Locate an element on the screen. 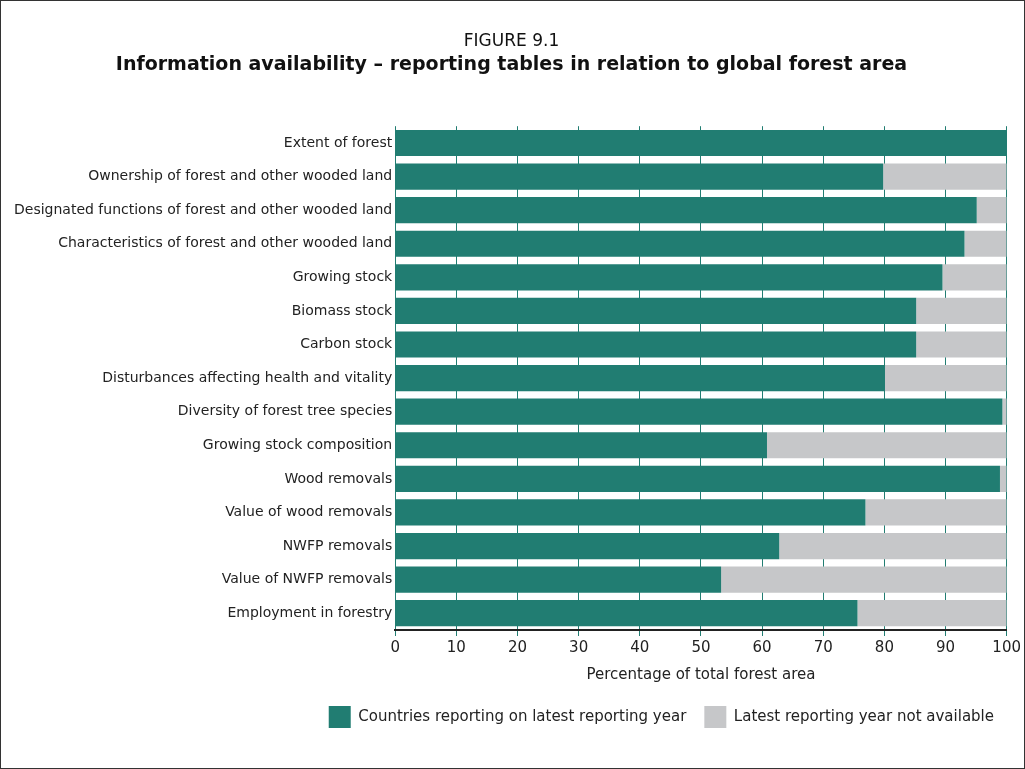 The image size is (1025, 769). x-tick-label: 70 is located at coordinates (823, 646).